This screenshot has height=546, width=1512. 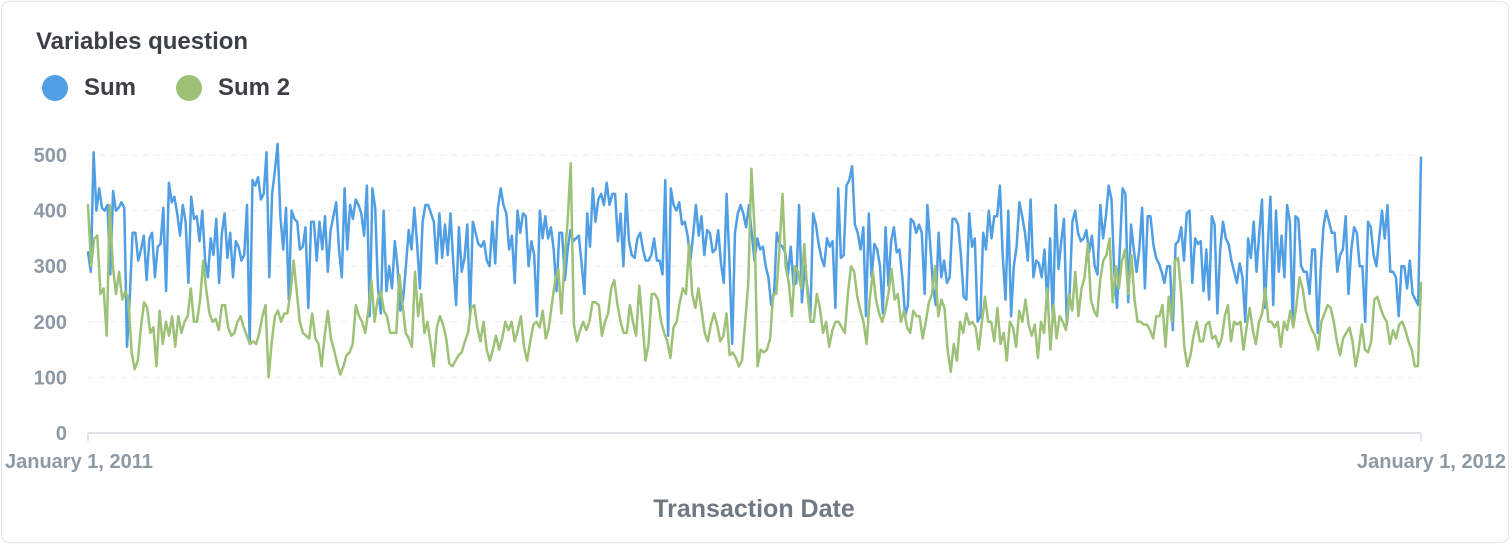 What do you see at coordinates (50, 156) in the screenshot?
I see `y-tick-label: 500` at bounding box center [50, 156].